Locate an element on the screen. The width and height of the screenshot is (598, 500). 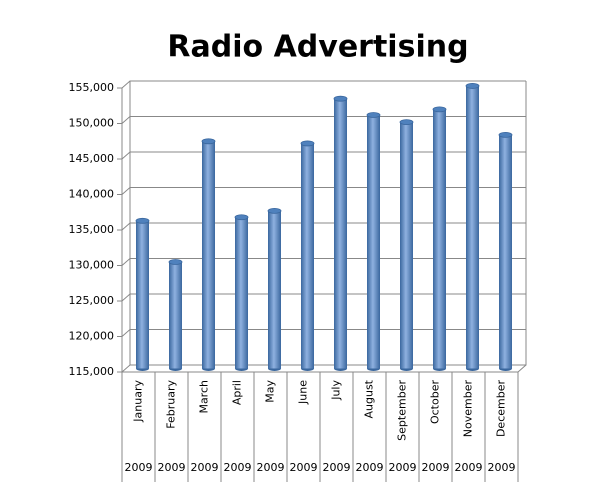
x-tick-label: July is located at coordinates (336, 390).